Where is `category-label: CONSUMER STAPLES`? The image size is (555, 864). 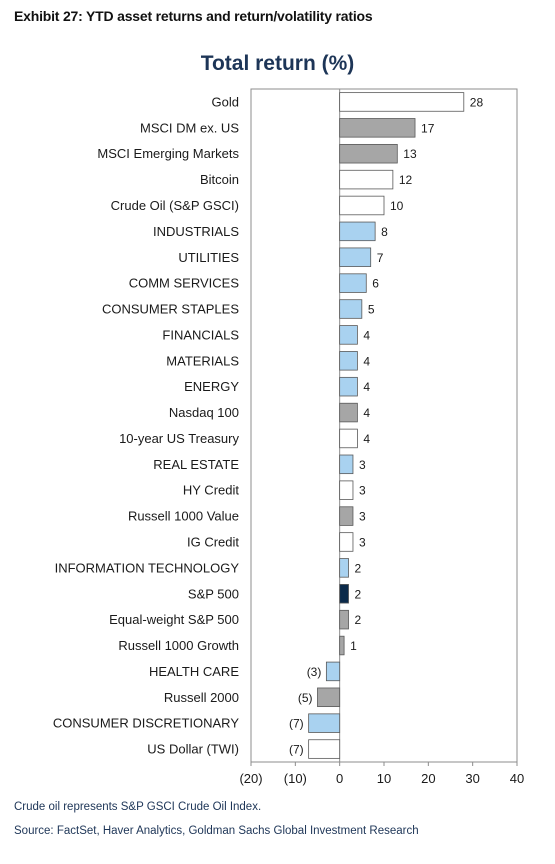 category-label: CONSUMER STAPLES is located at coordinates (170, 309).